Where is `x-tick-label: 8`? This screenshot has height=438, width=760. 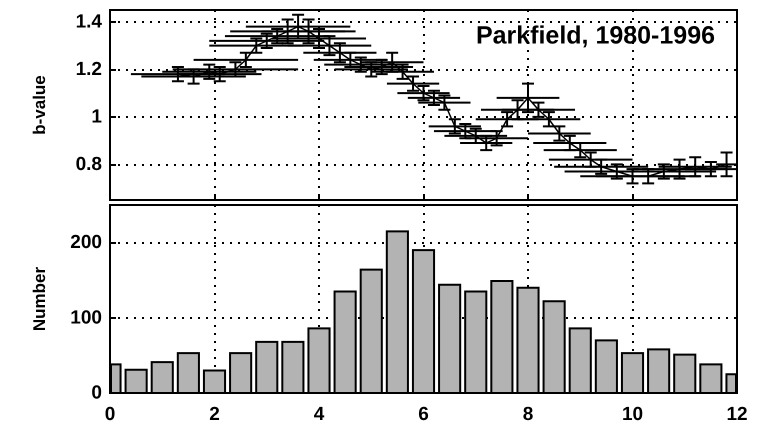 x-tick-label: 8 is located at coordinates (528, 414).